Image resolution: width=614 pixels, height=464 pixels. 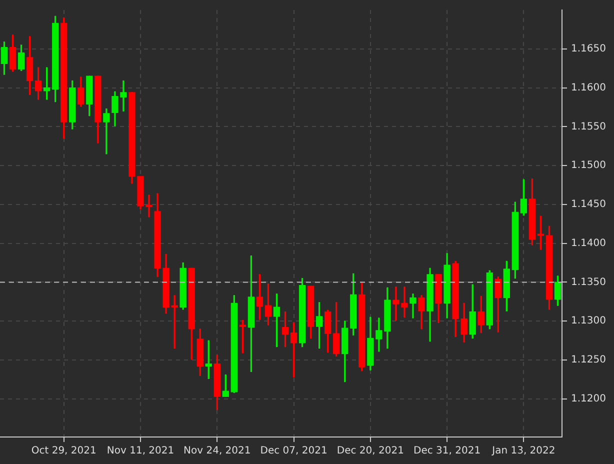 I want to click on x-tick-label: Dec 20, 2021, so click(x=370, y=451).